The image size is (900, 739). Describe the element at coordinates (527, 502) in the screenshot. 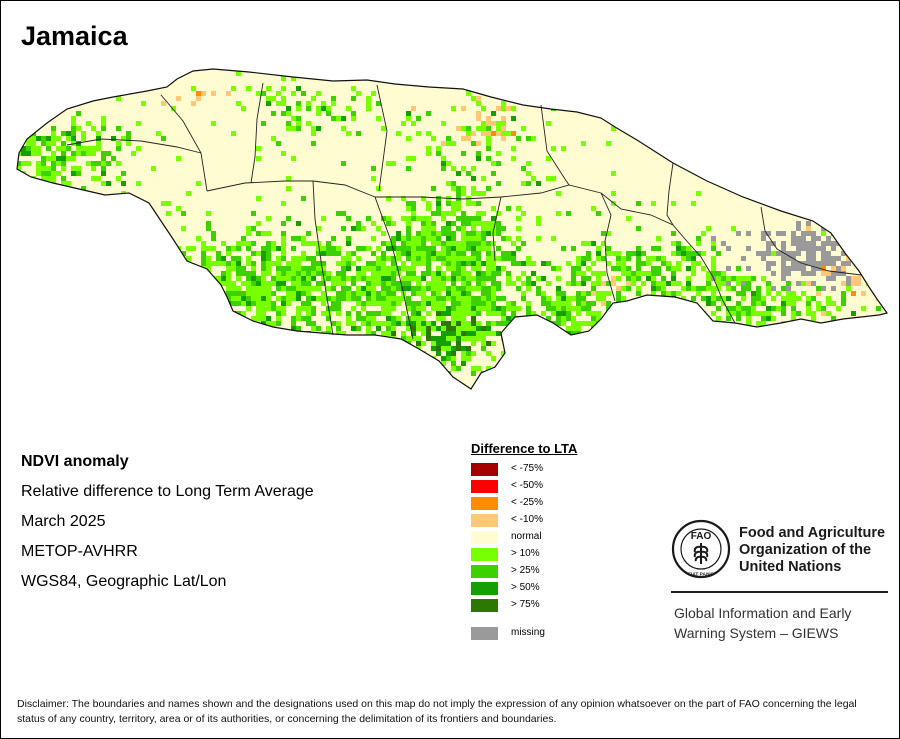

I see `legend-label: < -25%` at that location.